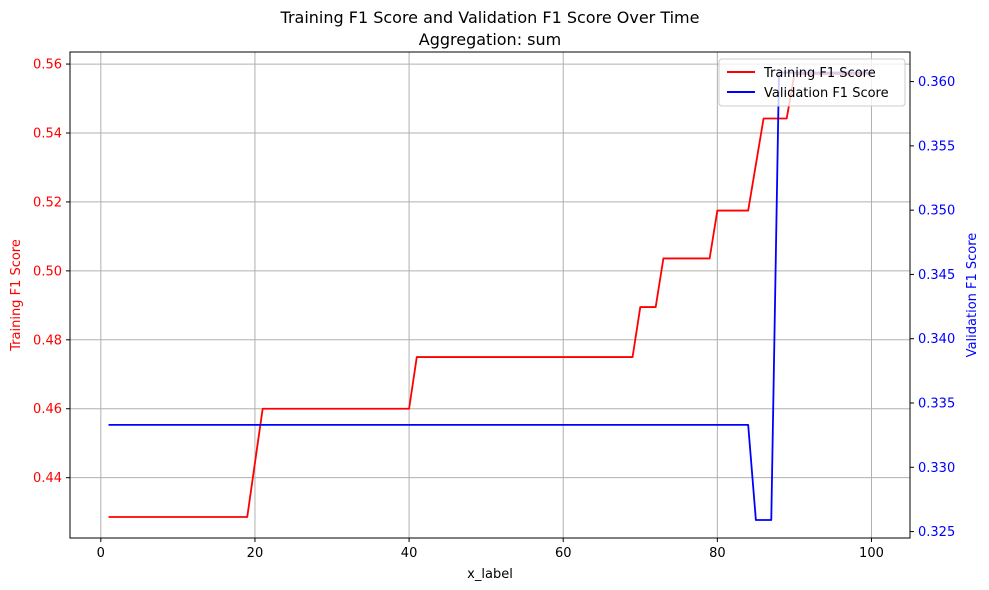  I want to click on x-axis: 0 20 40 60 80 100, so click(490, 549).